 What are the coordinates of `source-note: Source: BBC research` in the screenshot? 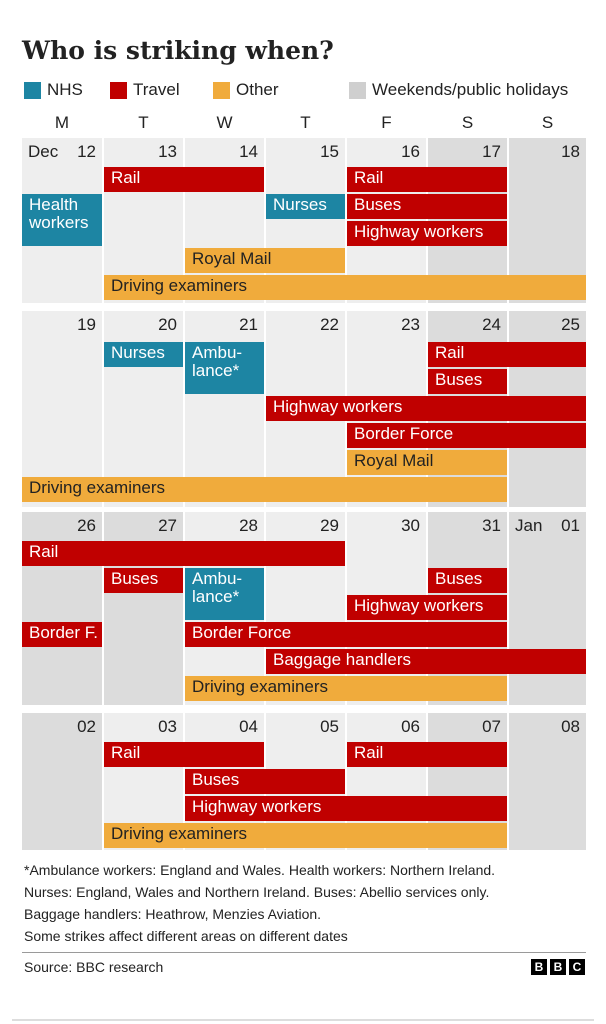 It's located at (94, 967).